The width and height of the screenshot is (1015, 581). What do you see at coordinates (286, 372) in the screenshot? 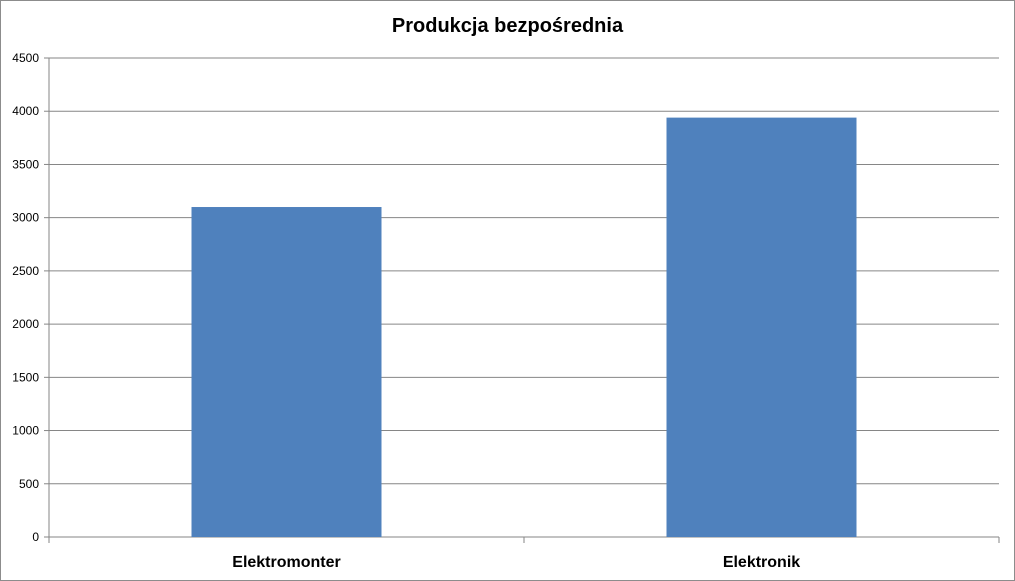
I see `bar-elektromonter` at bounding box center [286, 372].